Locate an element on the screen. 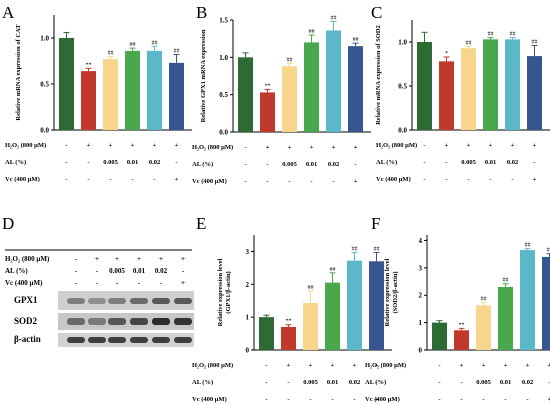 The height and width of the screenshot is (405, 550). chart-b-cond-cell: 0.02 is located at coordinates (333, 164).